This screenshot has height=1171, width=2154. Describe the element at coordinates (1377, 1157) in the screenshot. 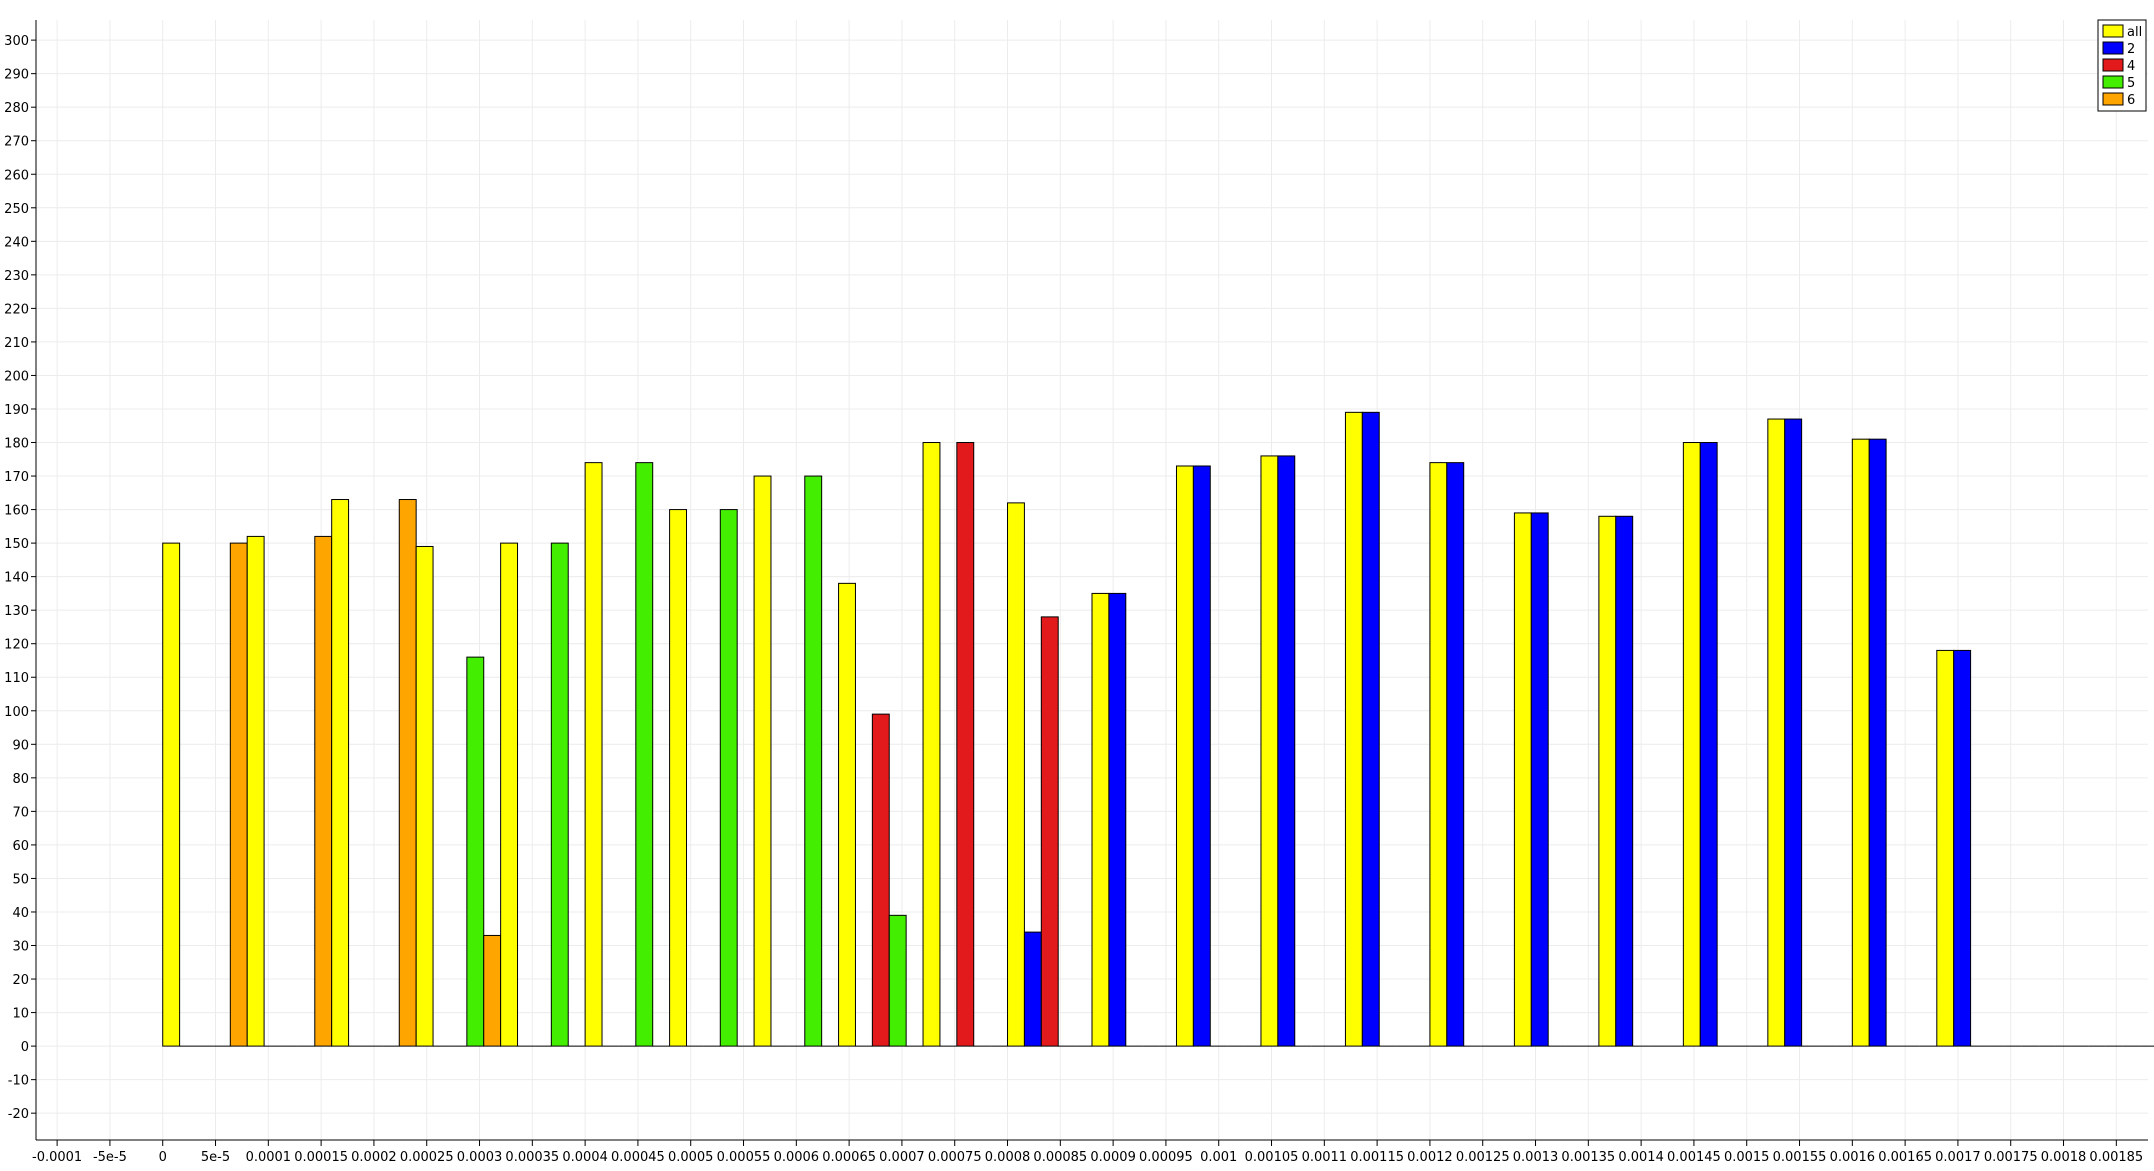

I see `x-tick-label: 0.00115` at that location.